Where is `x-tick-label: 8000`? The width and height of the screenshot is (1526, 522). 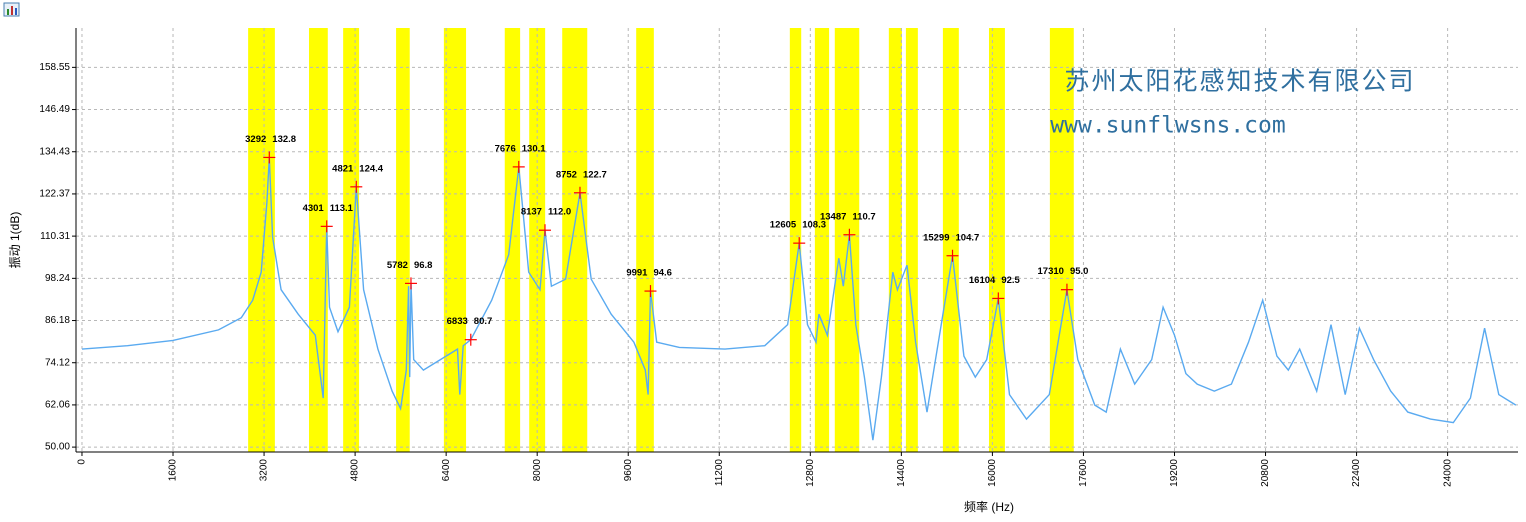
x-tick-label: 8000 is located at coordinates (537, 470).